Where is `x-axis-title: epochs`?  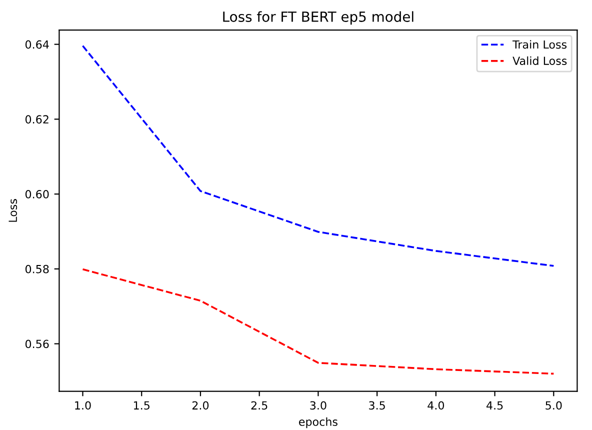 x-axis-title: epochs is located at coordinates (318, 422).